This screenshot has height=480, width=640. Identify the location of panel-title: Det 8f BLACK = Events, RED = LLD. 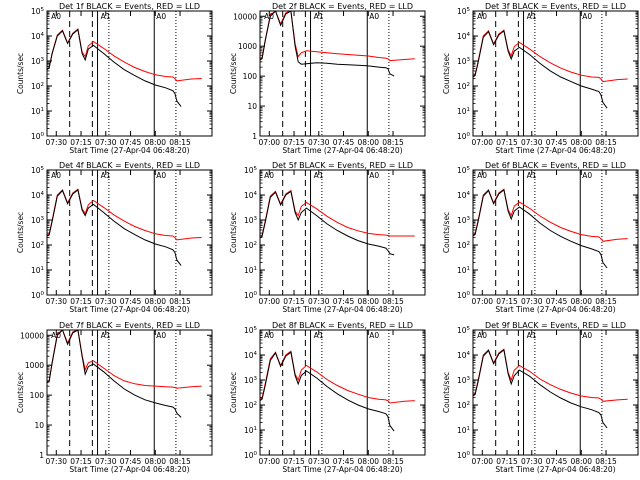
(342, 325).